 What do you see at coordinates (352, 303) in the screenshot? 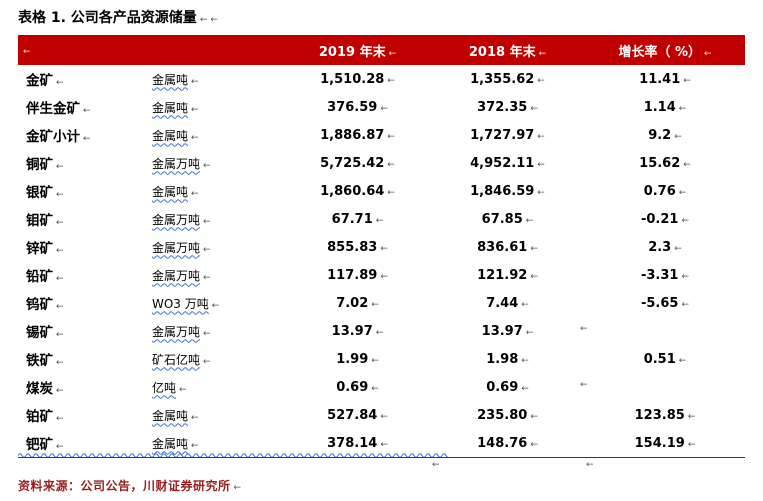
I see `value-2019: 7.02` at bounding box center [352, 303].